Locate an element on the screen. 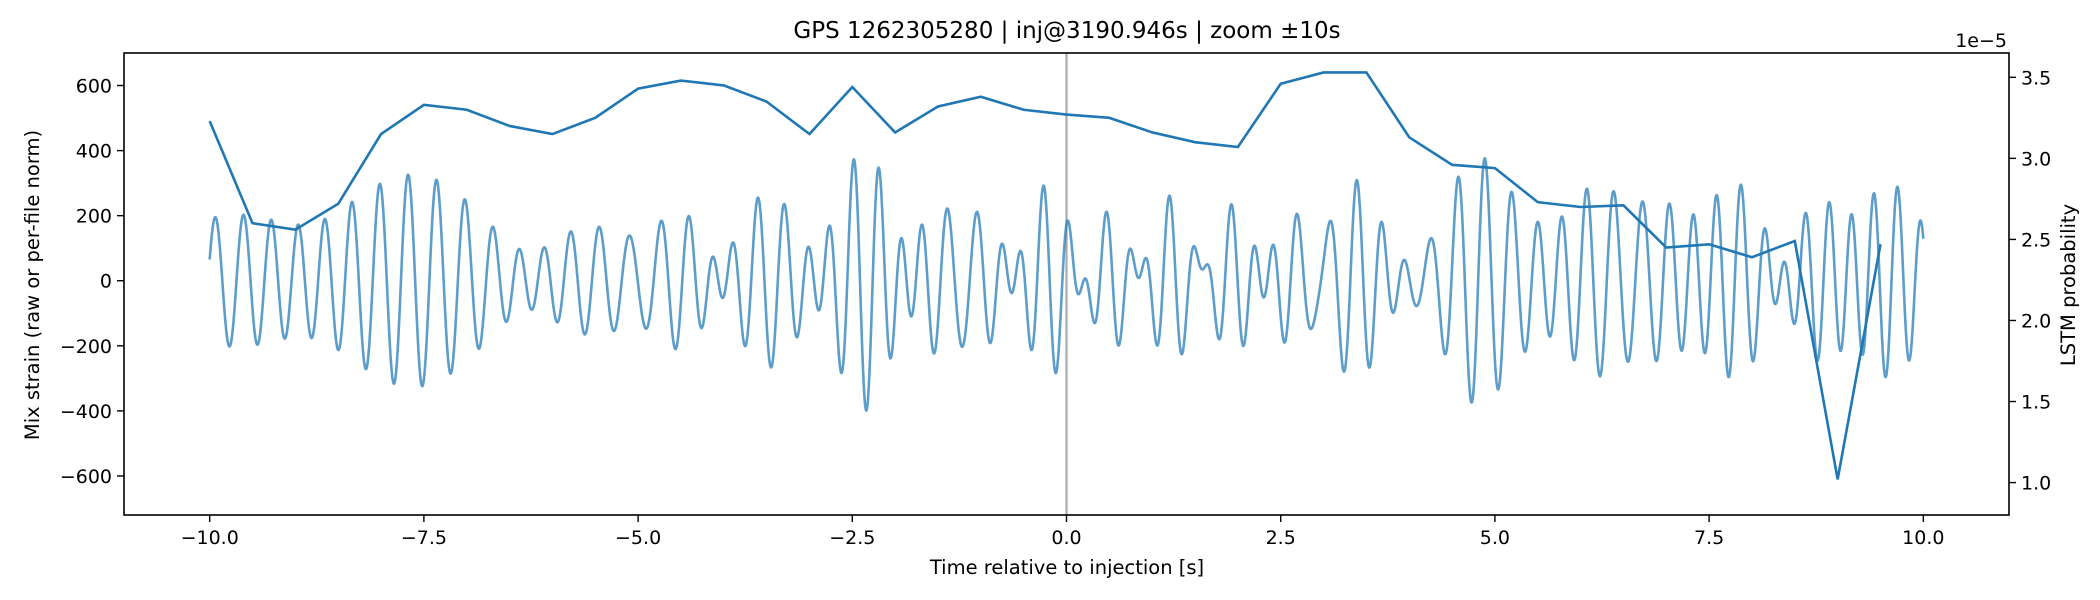 The image size is (2100, 600). y-right-tick-label: 3.5 is located at coordinates (2036, 78).